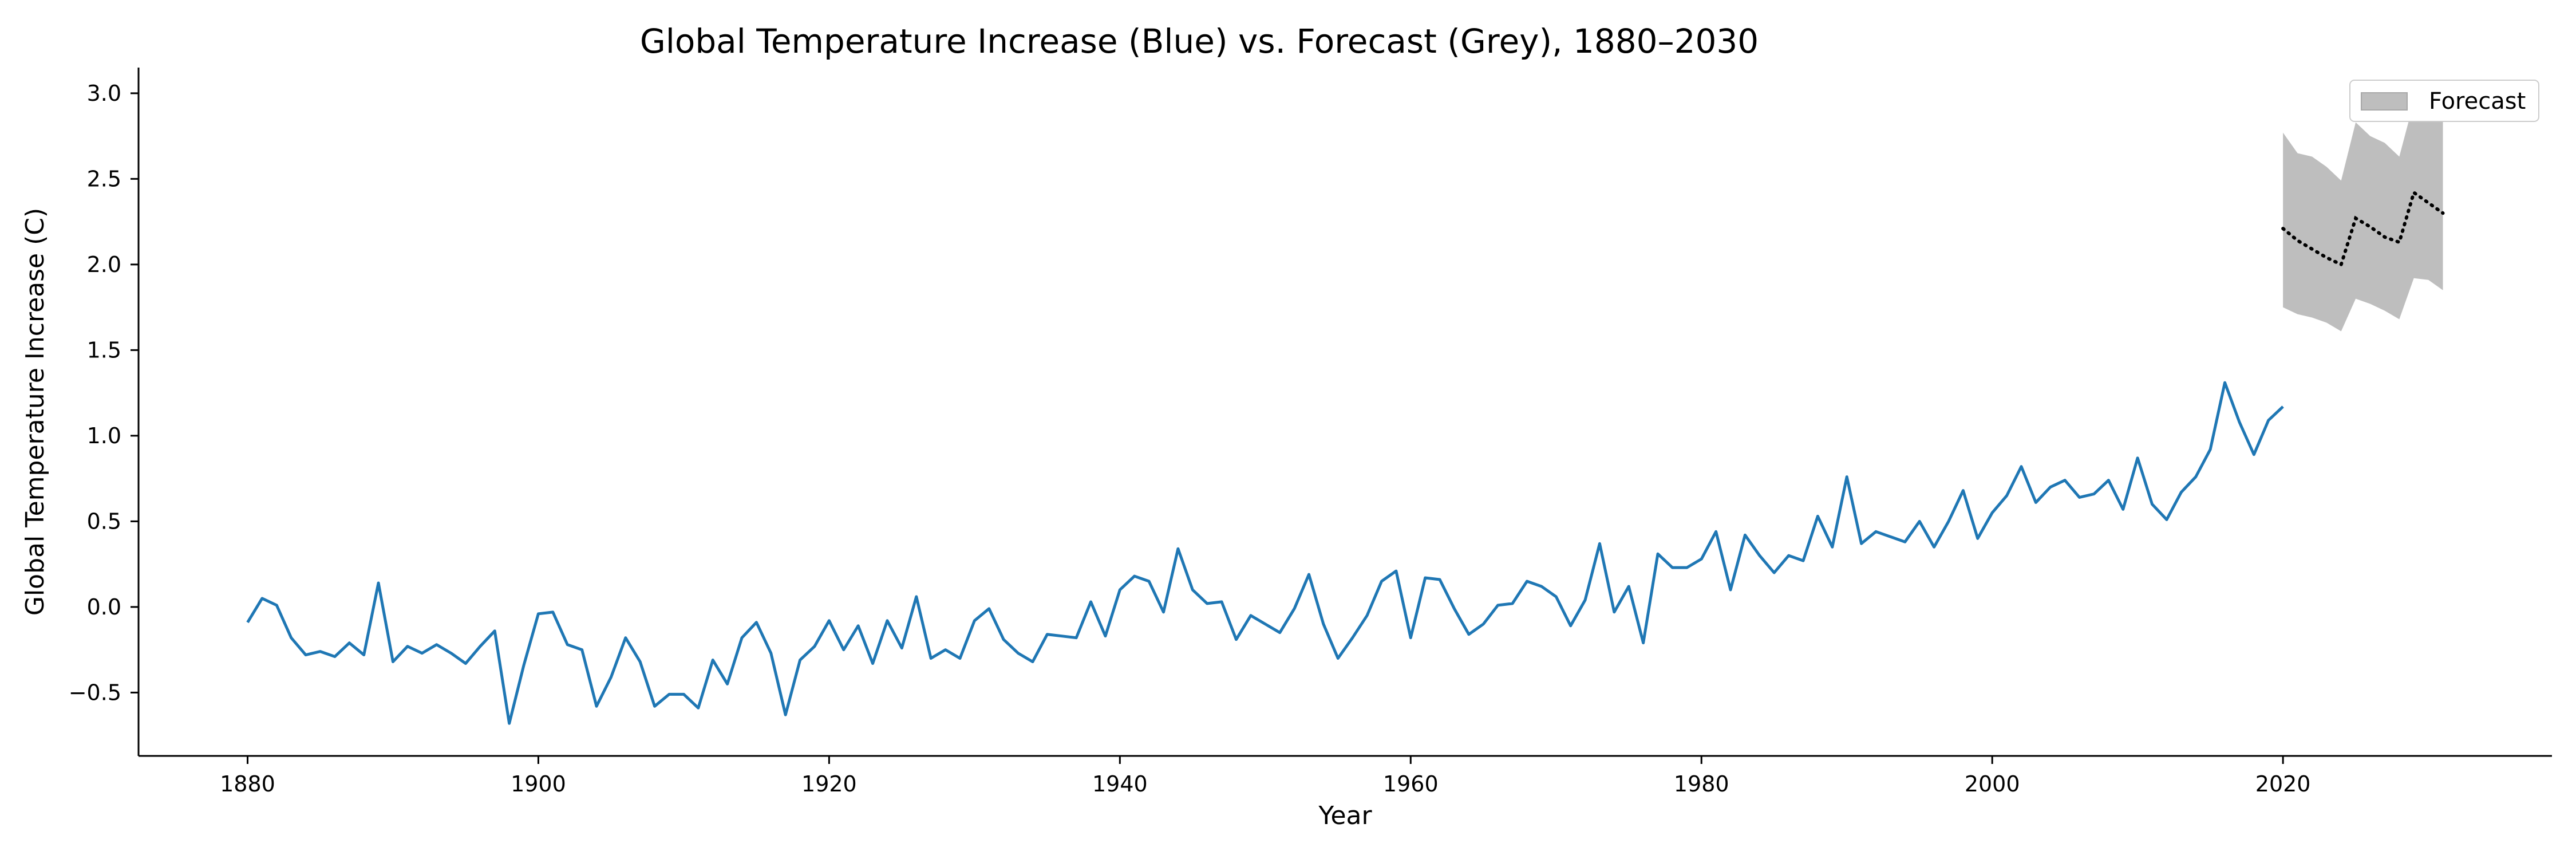 This screenshot has height=859, width=2576. I want to click on y-tick-label: 1.0, so click(104, 435).